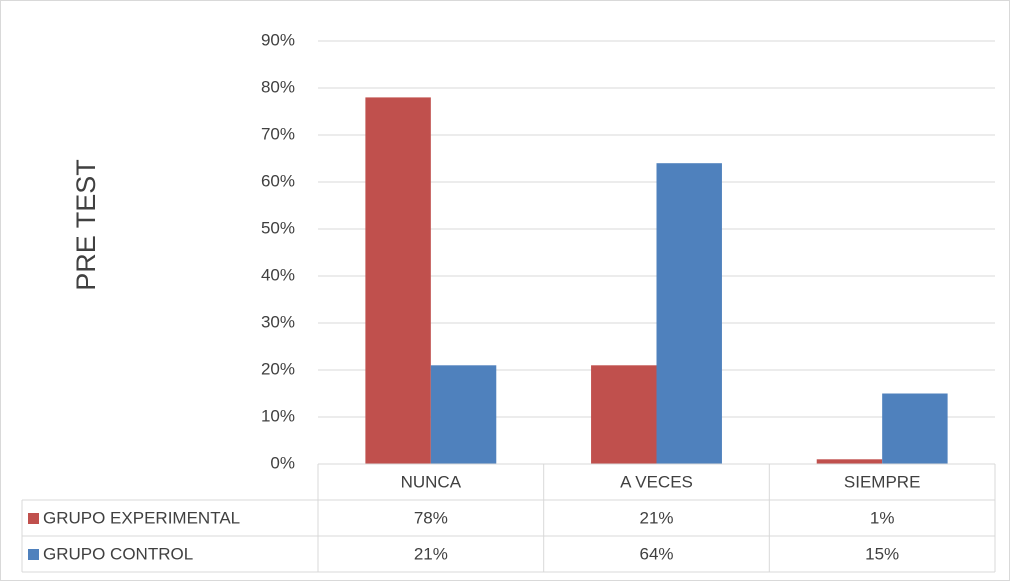 The image size is (1011, 582). I want to click on y-tick-label: 90%, so click(278, 39).